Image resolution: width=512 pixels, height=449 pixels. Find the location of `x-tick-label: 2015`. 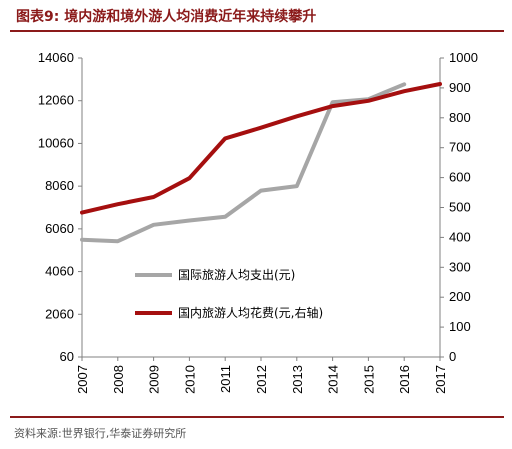

x-tick-label: 2015 is located at coordinates (368, 379).